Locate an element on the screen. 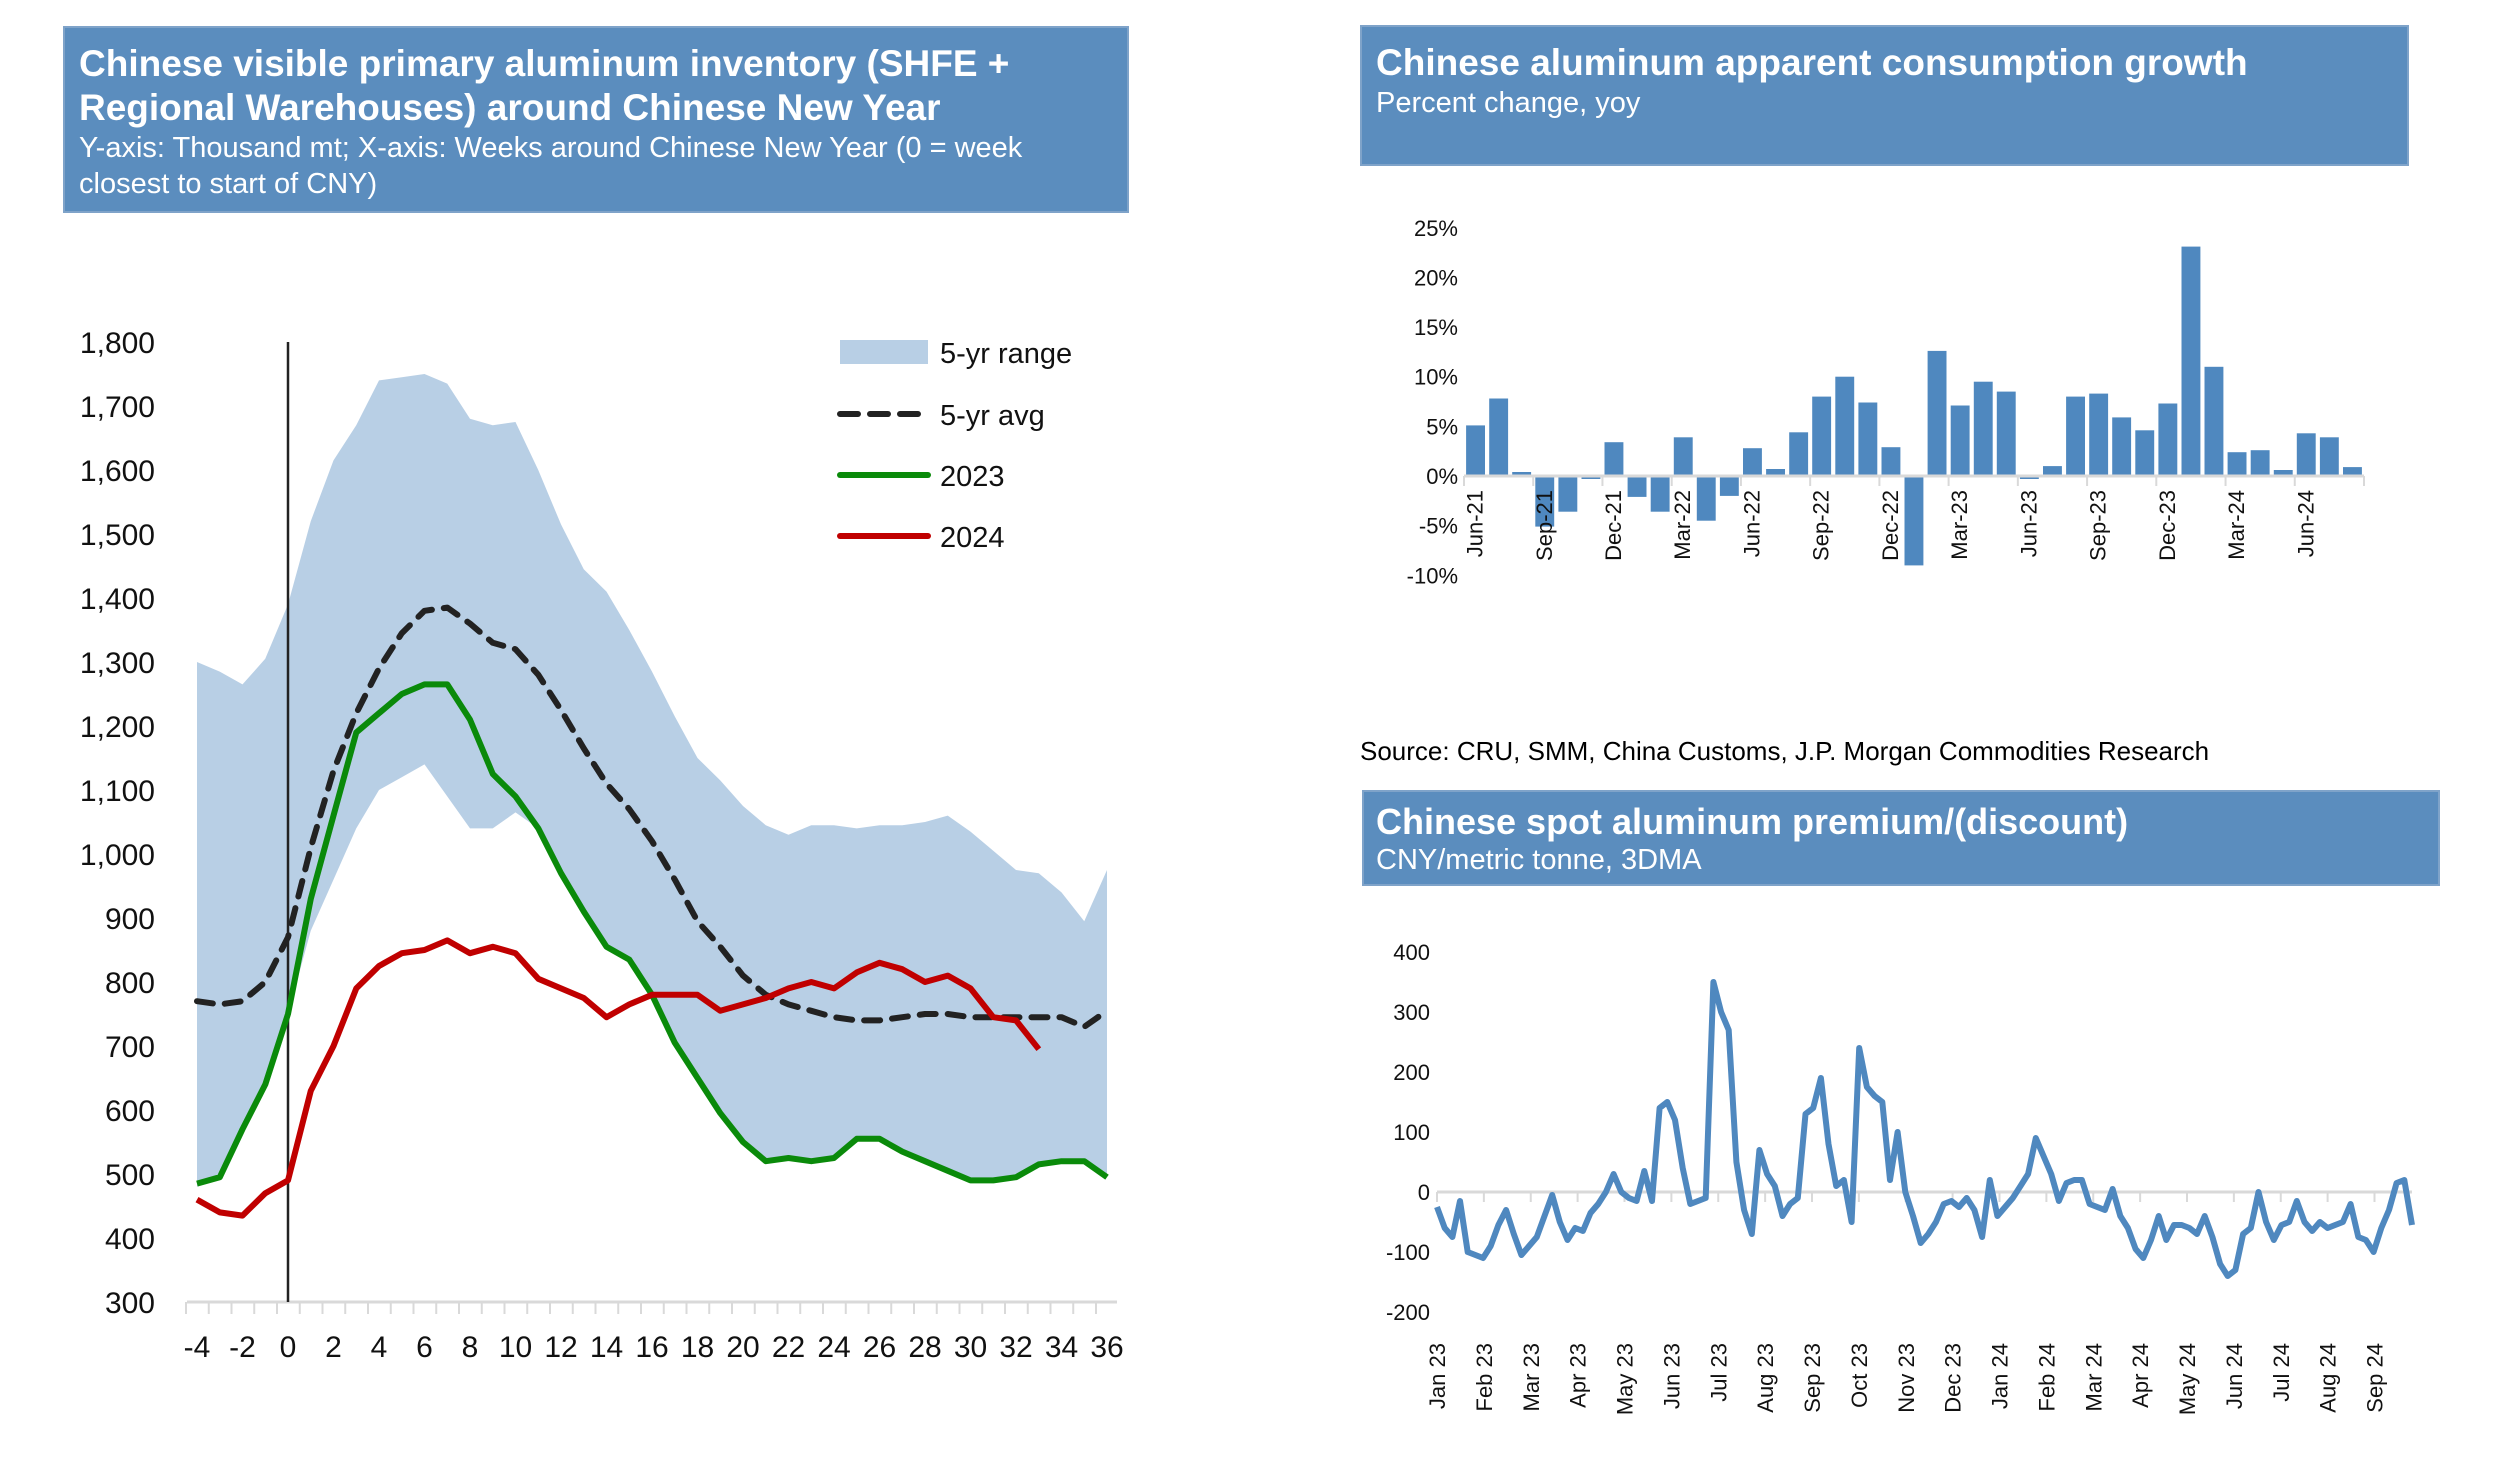  x-tick-label: Jun 24 is located at coordinates (2234, 1376).